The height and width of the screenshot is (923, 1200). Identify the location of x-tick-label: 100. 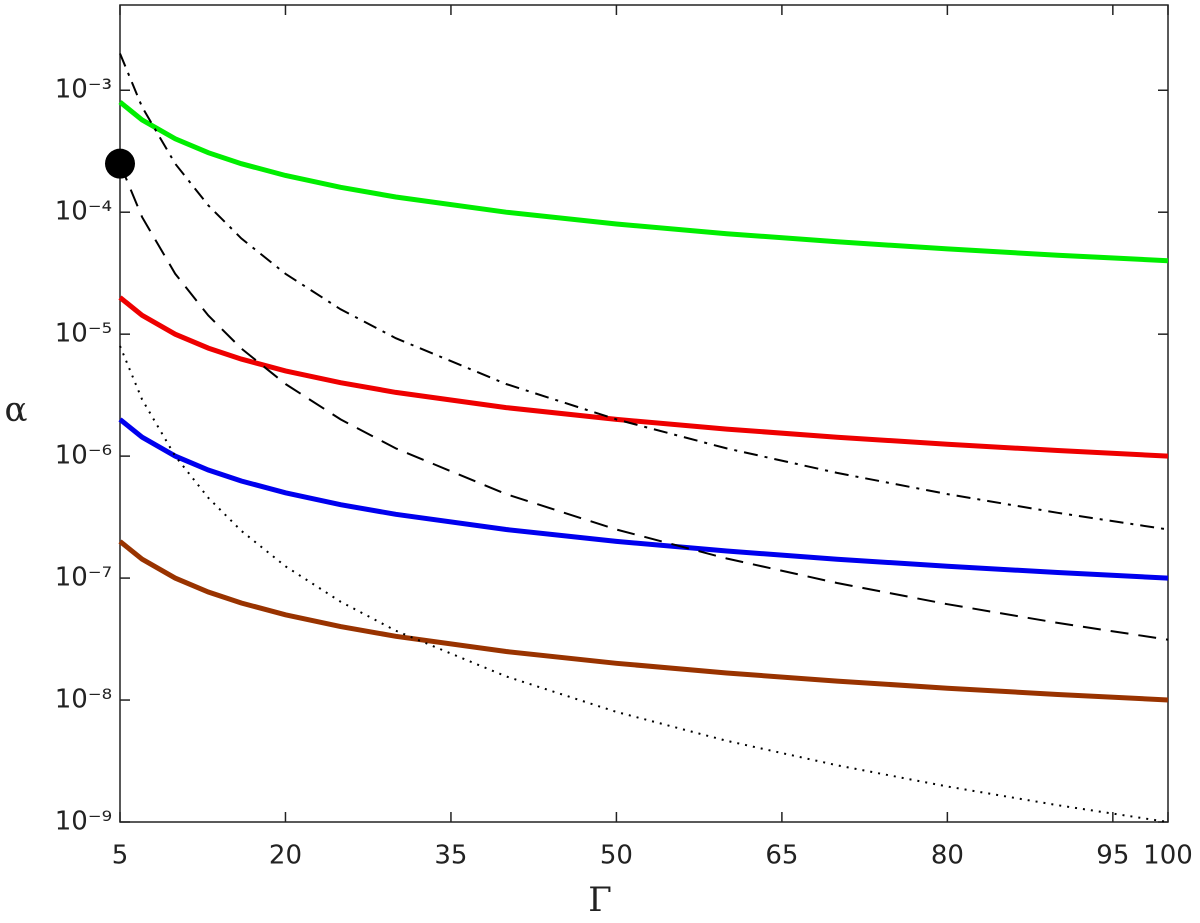
(1168, 856).